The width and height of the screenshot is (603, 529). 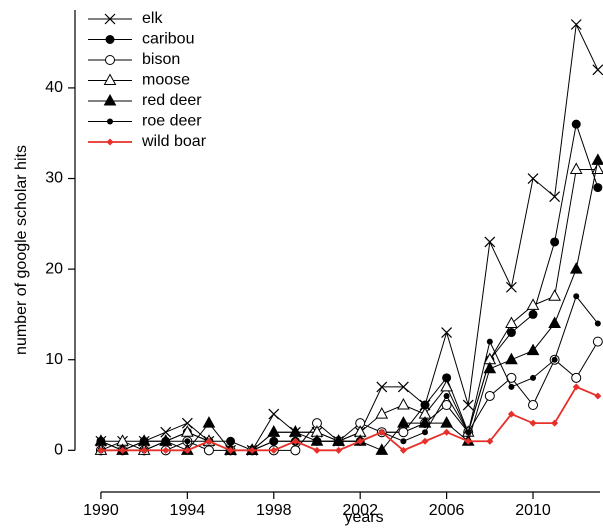 What do you see at coordinates (54, 178) in the screenshot?
I see `y-tick-label: 30` at bounding box center [54, 178].